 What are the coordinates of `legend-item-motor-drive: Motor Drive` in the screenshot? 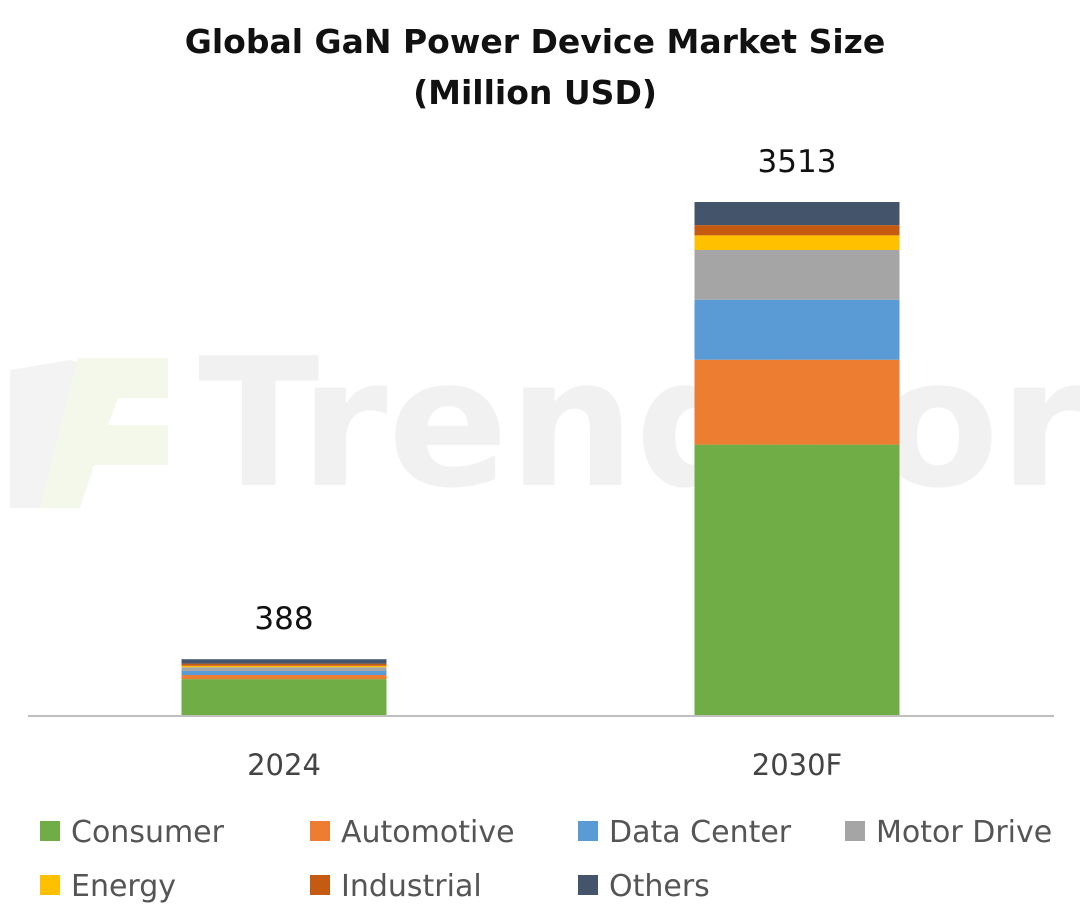 It's located at (948, 832).